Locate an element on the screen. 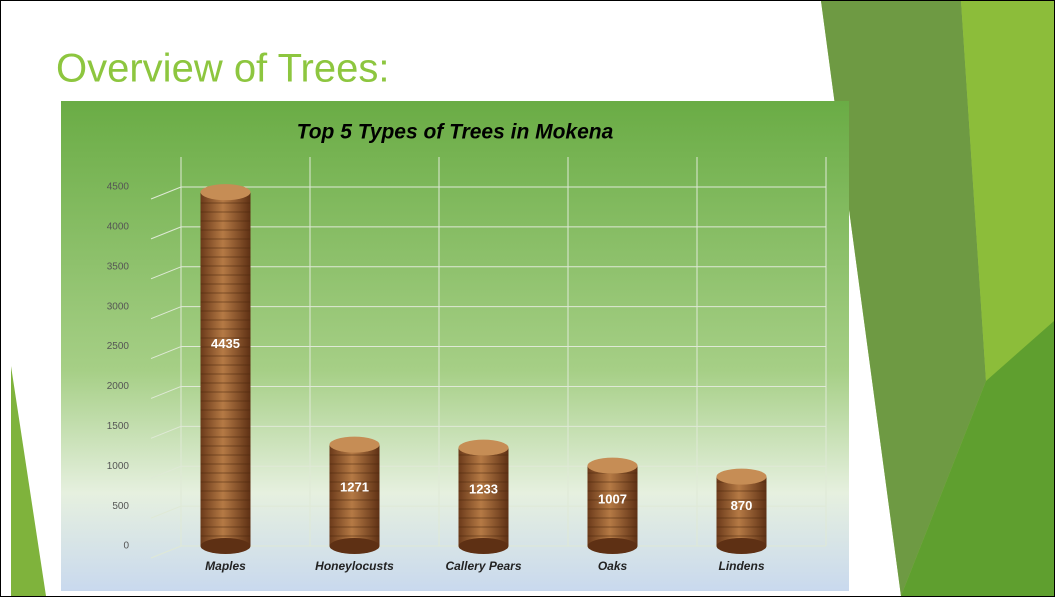 This screenshot has height=597, width=1055. y-tick-label: 2000 is located at coordinates (118, 386).